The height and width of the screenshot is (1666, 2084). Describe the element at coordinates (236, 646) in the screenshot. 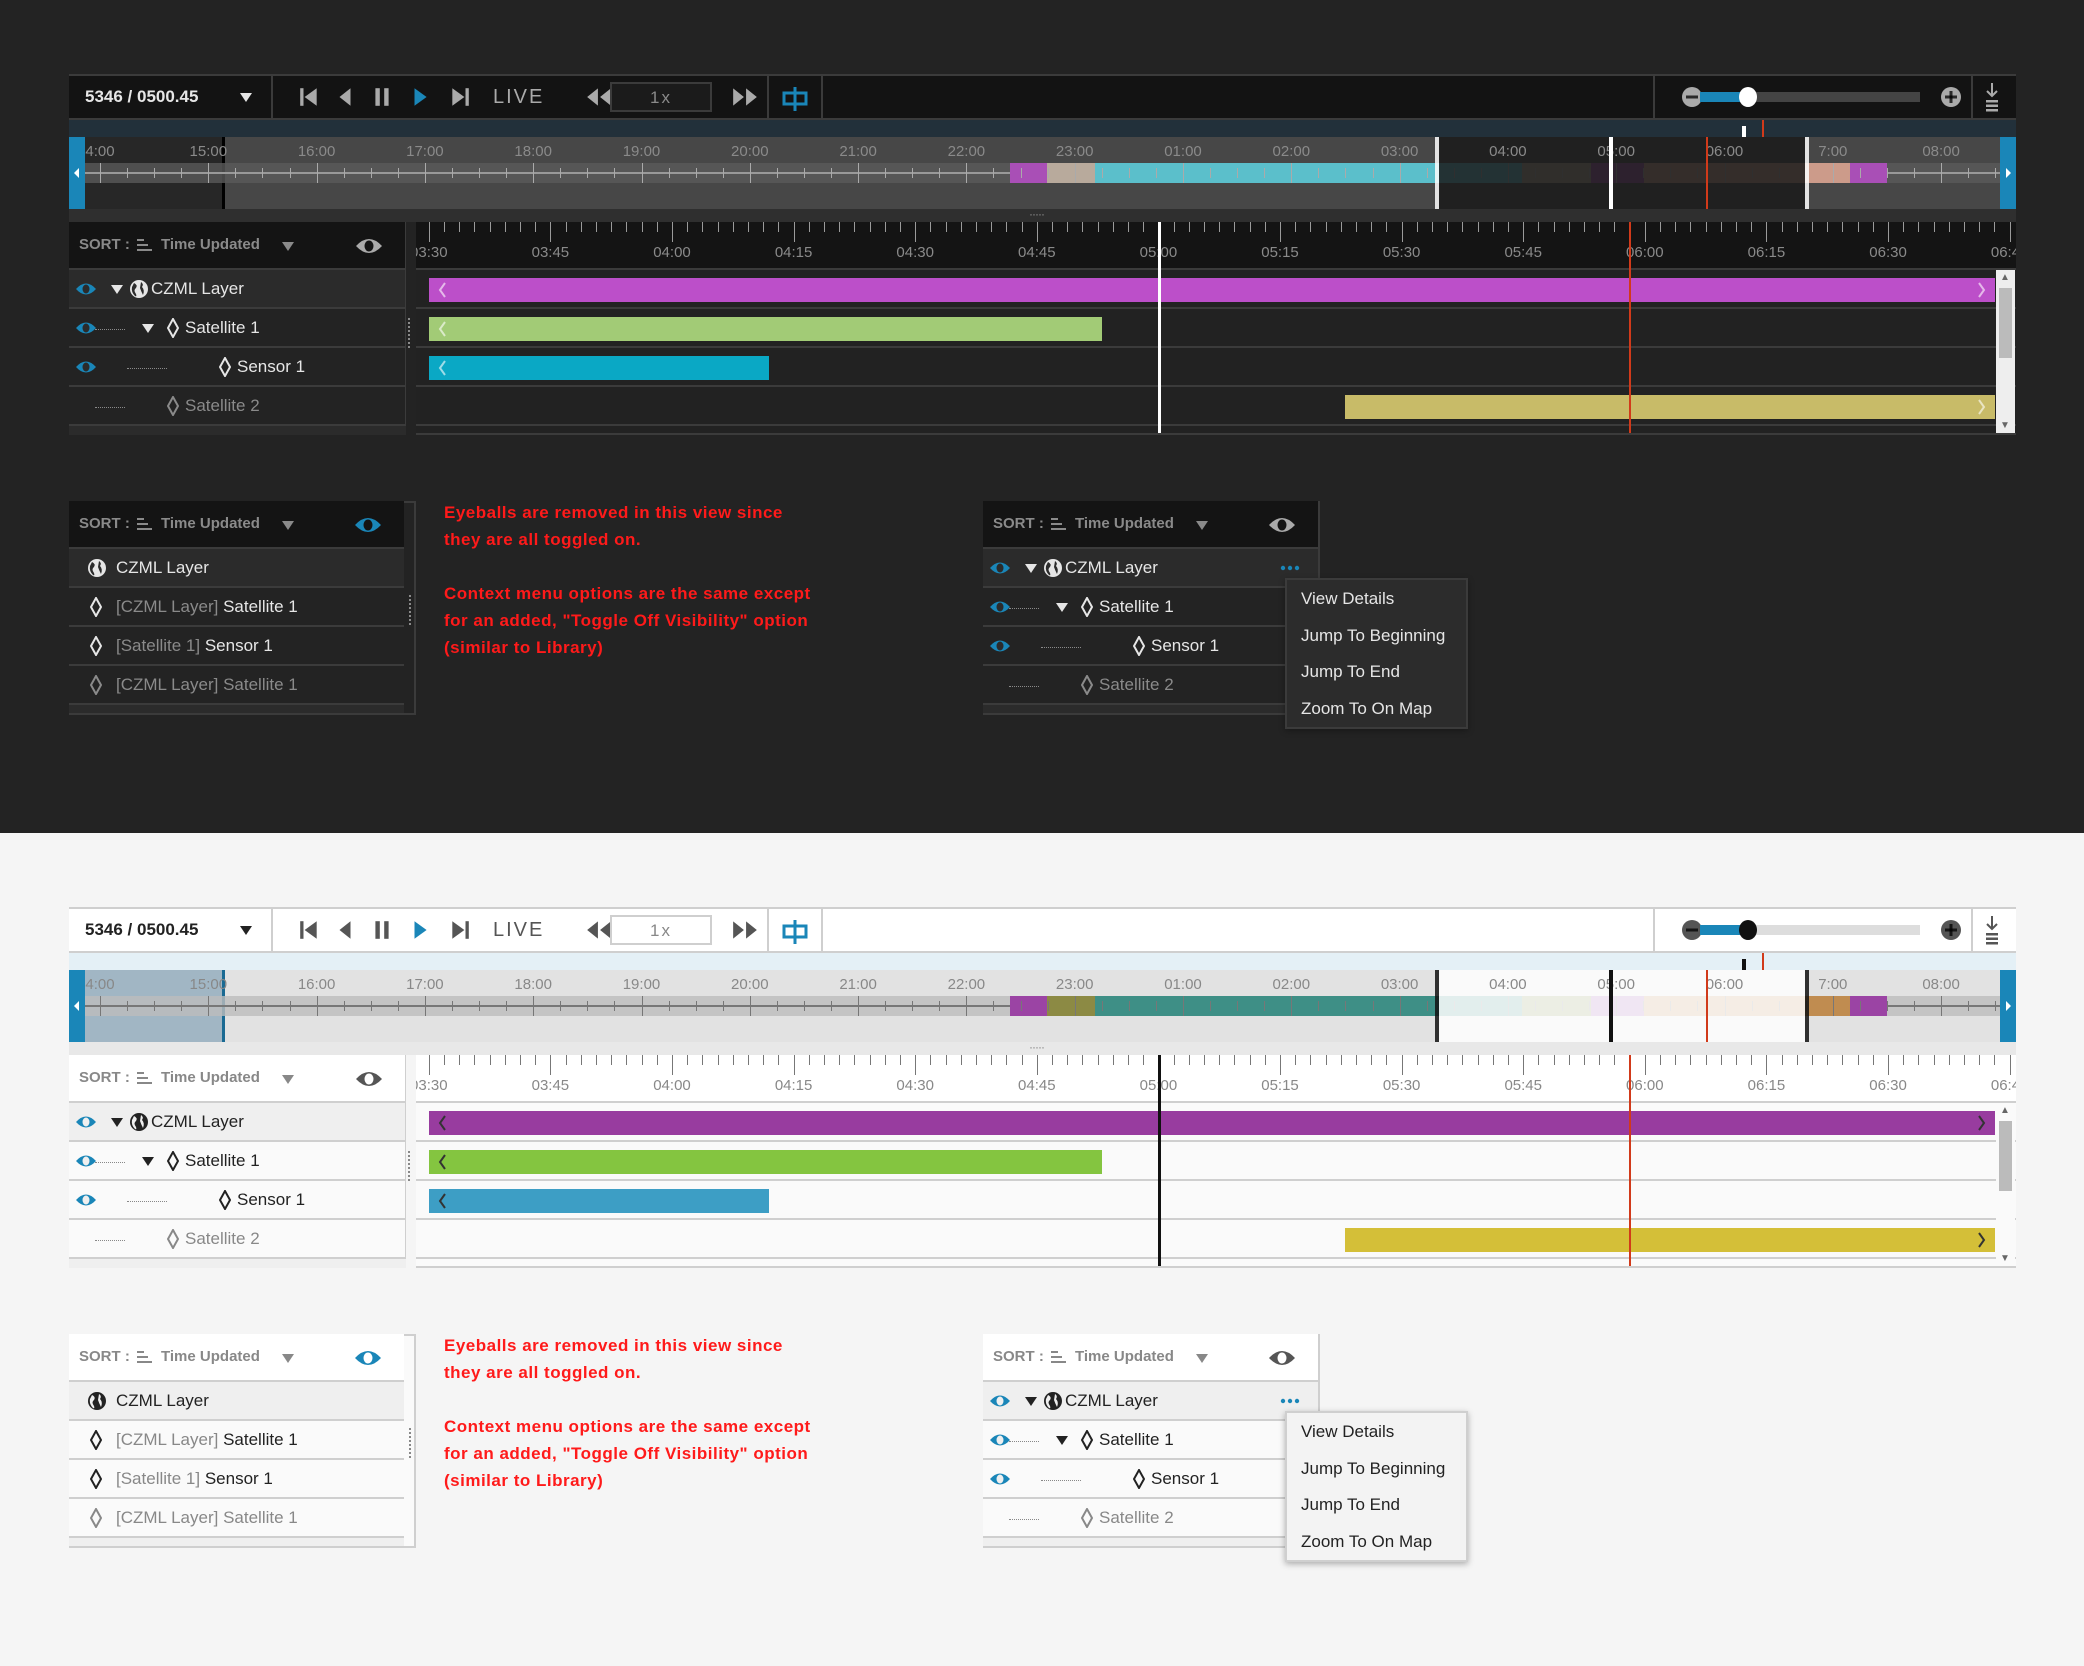

I see `flat-list-item: [Satellite 1] Sensor 1` at that location.